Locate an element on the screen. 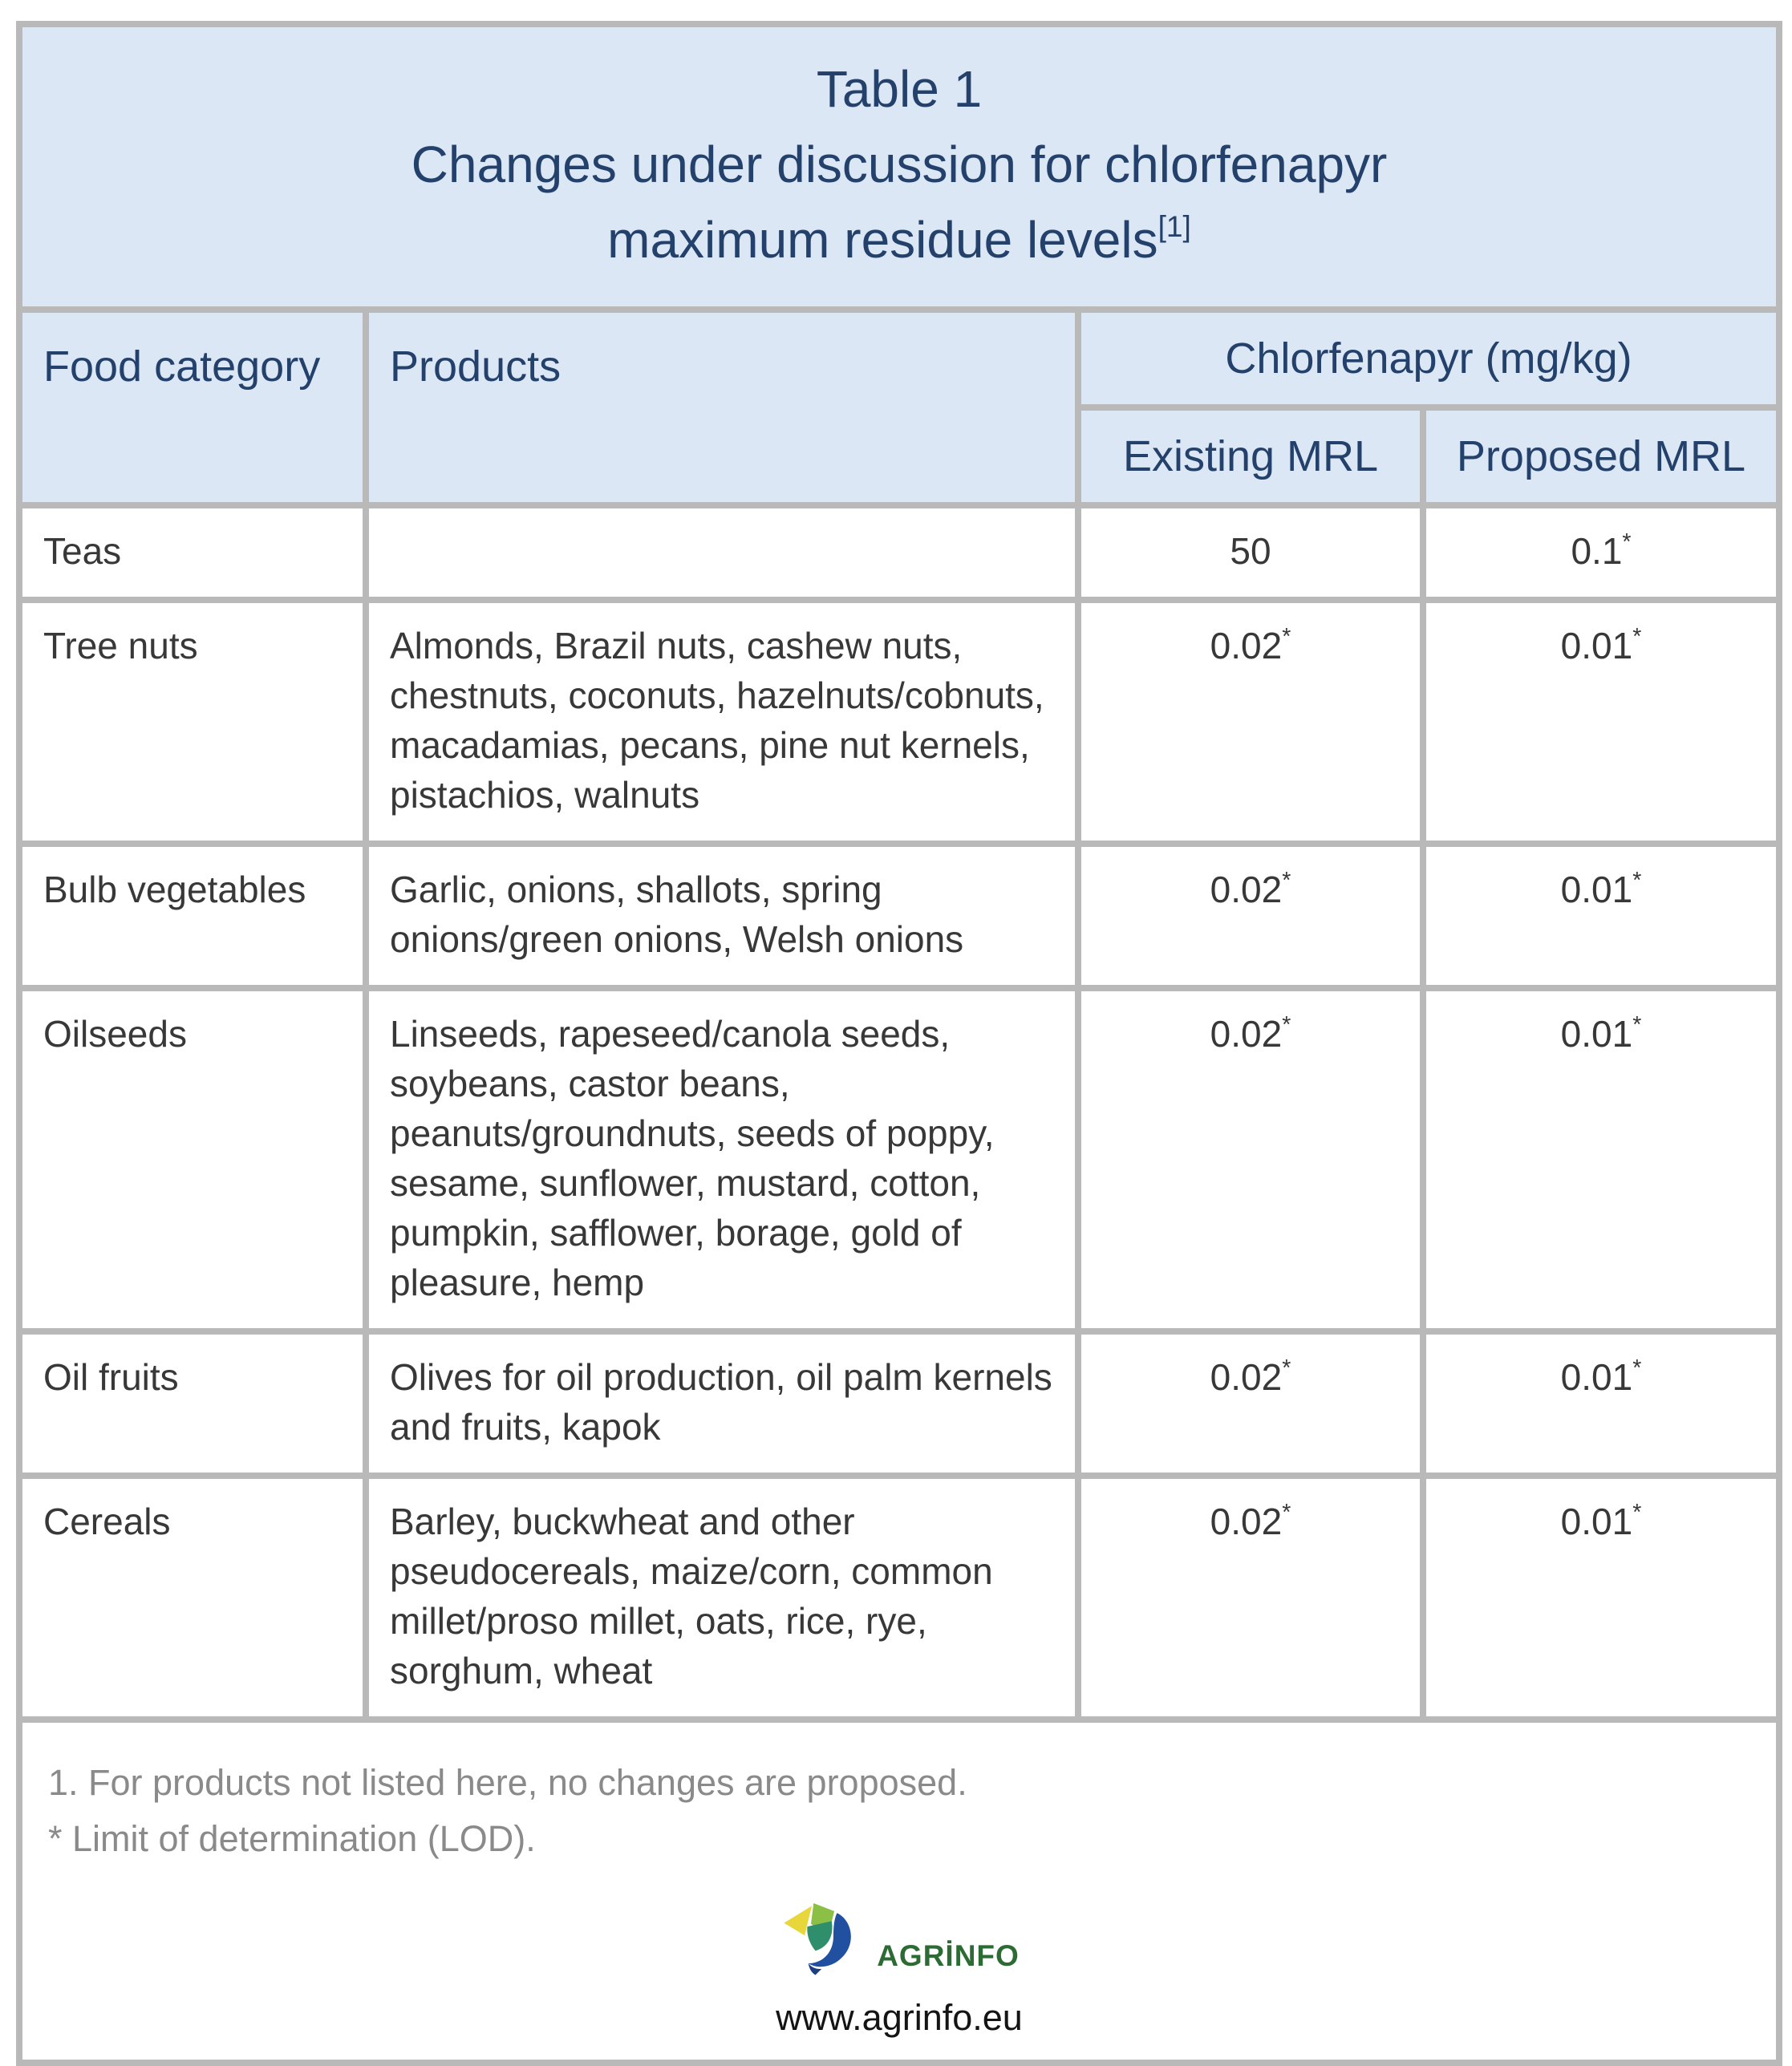 The image size is (1792, 2066). agrinfo-logo-text: AGRİNFO is located at coordinates (948, 1955).